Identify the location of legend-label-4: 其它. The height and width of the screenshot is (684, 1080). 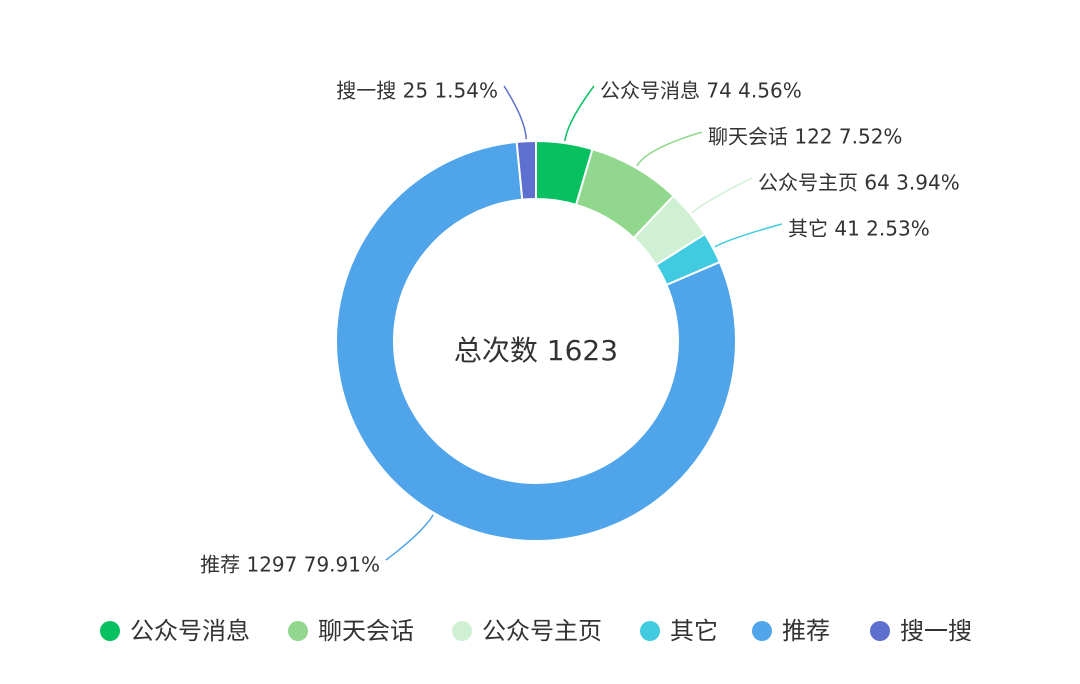
(694, 631).